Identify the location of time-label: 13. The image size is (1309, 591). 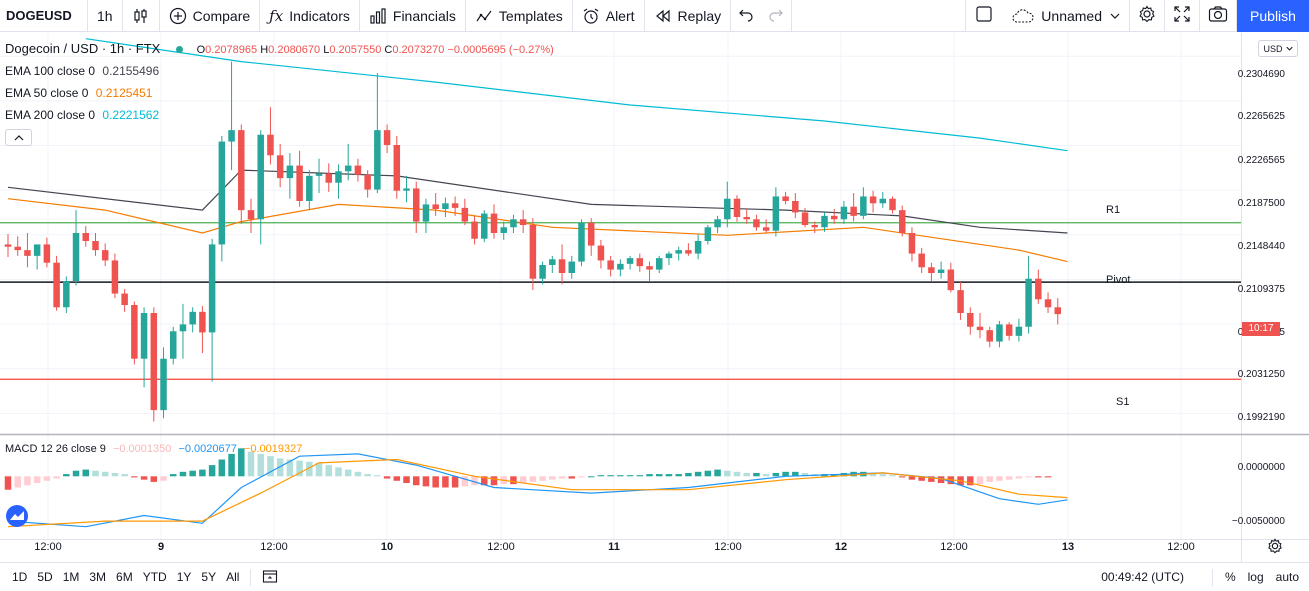
(1068, 547).